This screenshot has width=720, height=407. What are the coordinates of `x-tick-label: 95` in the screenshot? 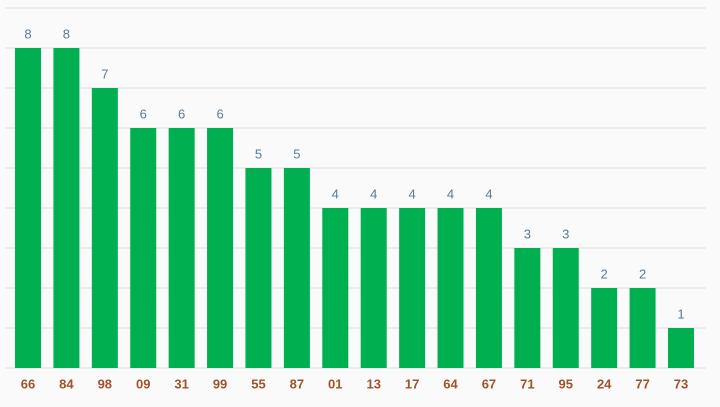 It's located at (566, 383).